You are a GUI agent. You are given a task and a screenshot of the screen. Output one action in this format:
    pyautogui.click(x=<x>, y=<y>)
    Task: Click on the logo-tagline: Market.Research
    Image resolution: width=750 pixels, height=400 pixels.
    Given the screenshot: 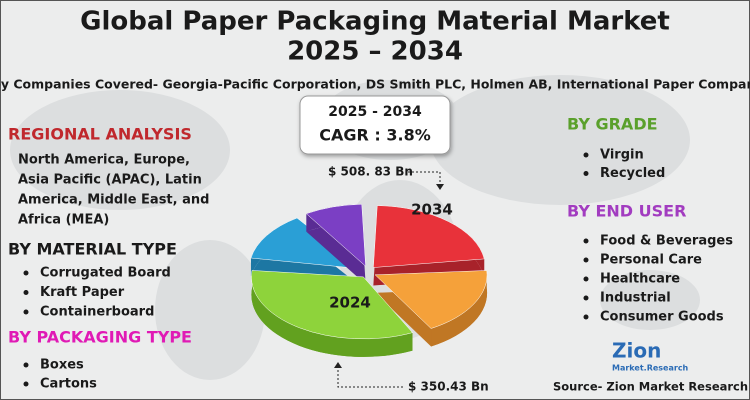 What is the action you would take?
    pyautogui.click(x=650, y=368)
    